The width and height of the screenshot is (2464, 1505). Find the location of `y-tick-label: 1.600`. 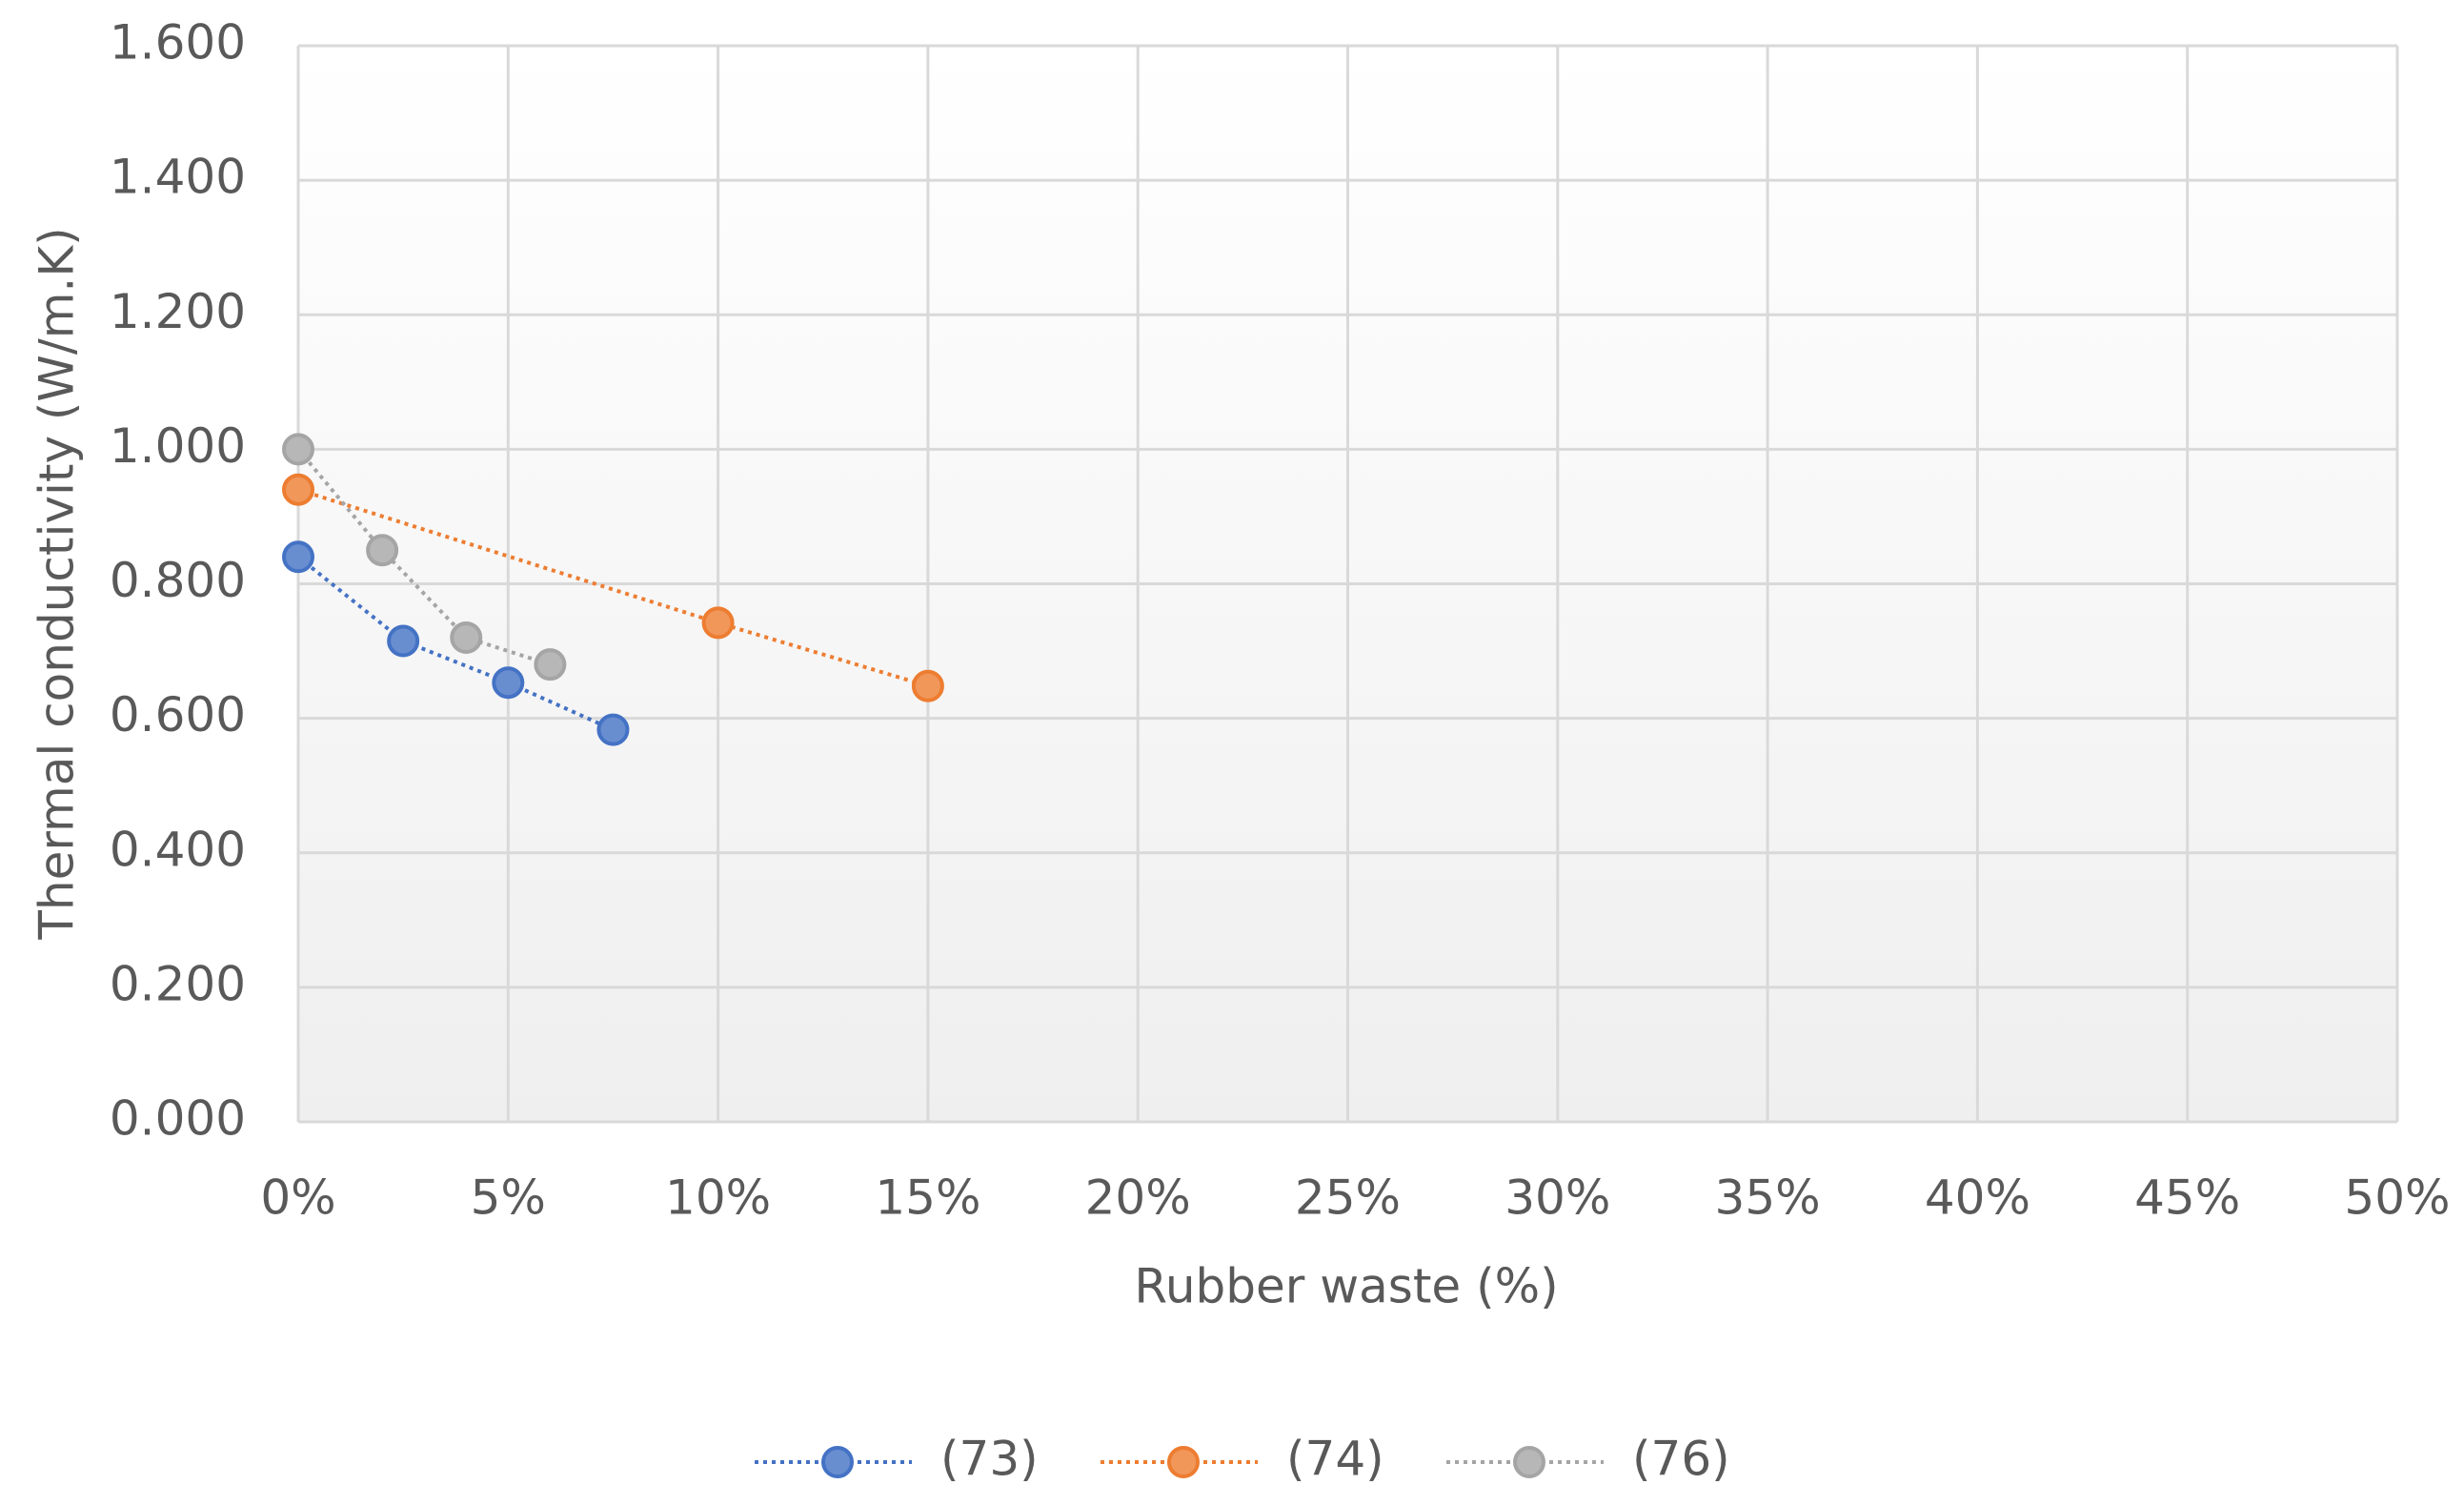

y-tick-label: 1.600 is located at coordinates (178, 43).